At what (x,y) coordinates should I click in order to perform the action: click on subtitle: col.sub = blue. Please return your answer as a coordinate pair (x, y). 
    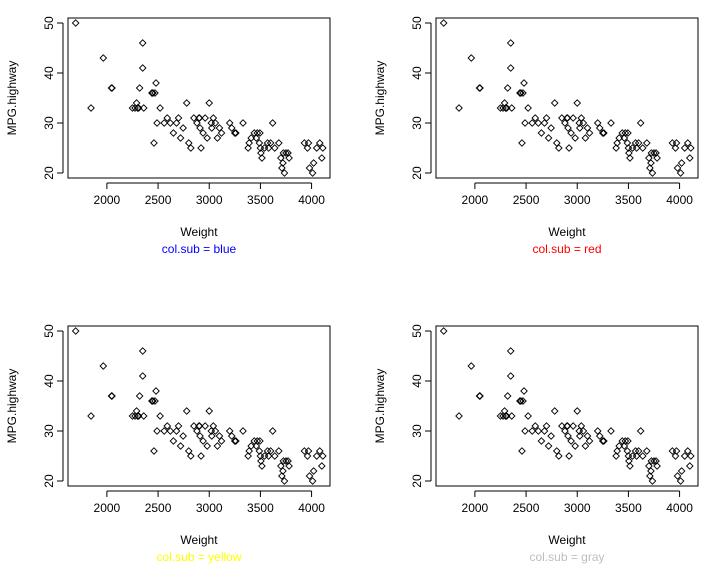
    Looking at the image, I should click on (199, 249).